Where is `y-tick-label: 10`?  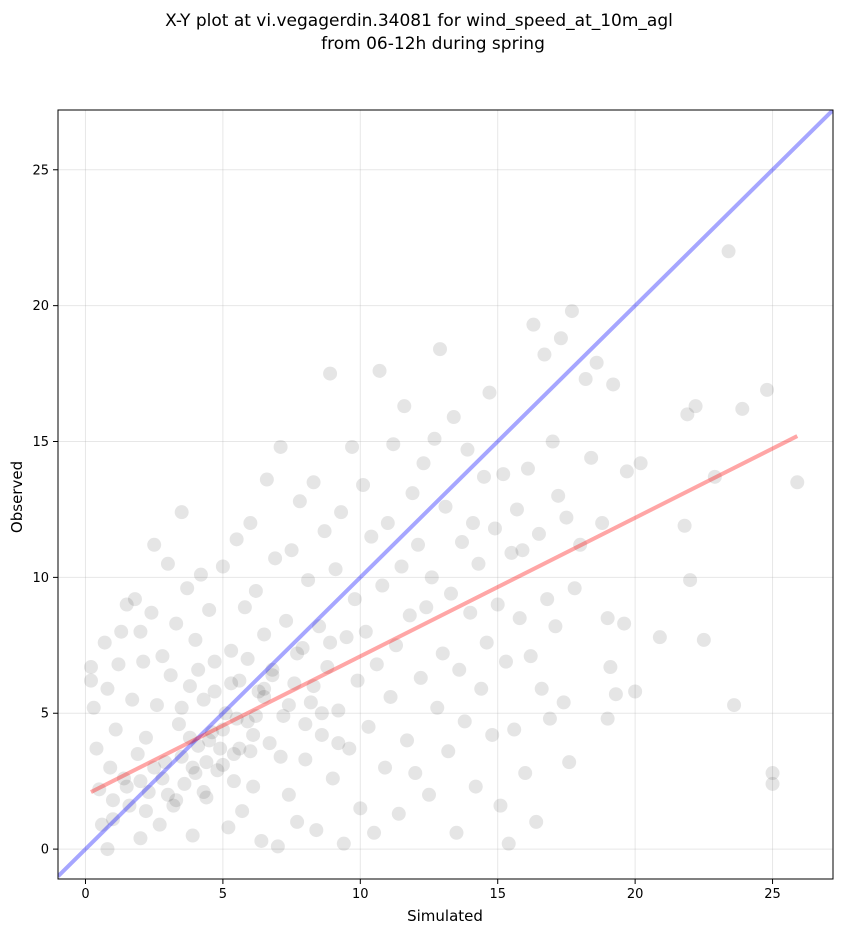
y-tick-label: 10 is located at coordinates (40, 578).